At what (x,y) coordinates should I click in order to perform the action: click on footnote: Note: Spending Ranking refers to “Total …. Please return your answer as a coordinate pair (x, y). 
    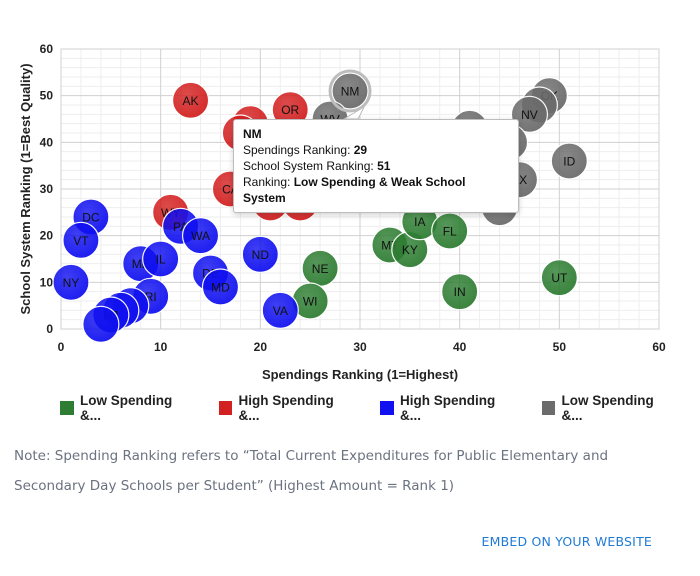
    Looking at the image, I should click on (311, 471).